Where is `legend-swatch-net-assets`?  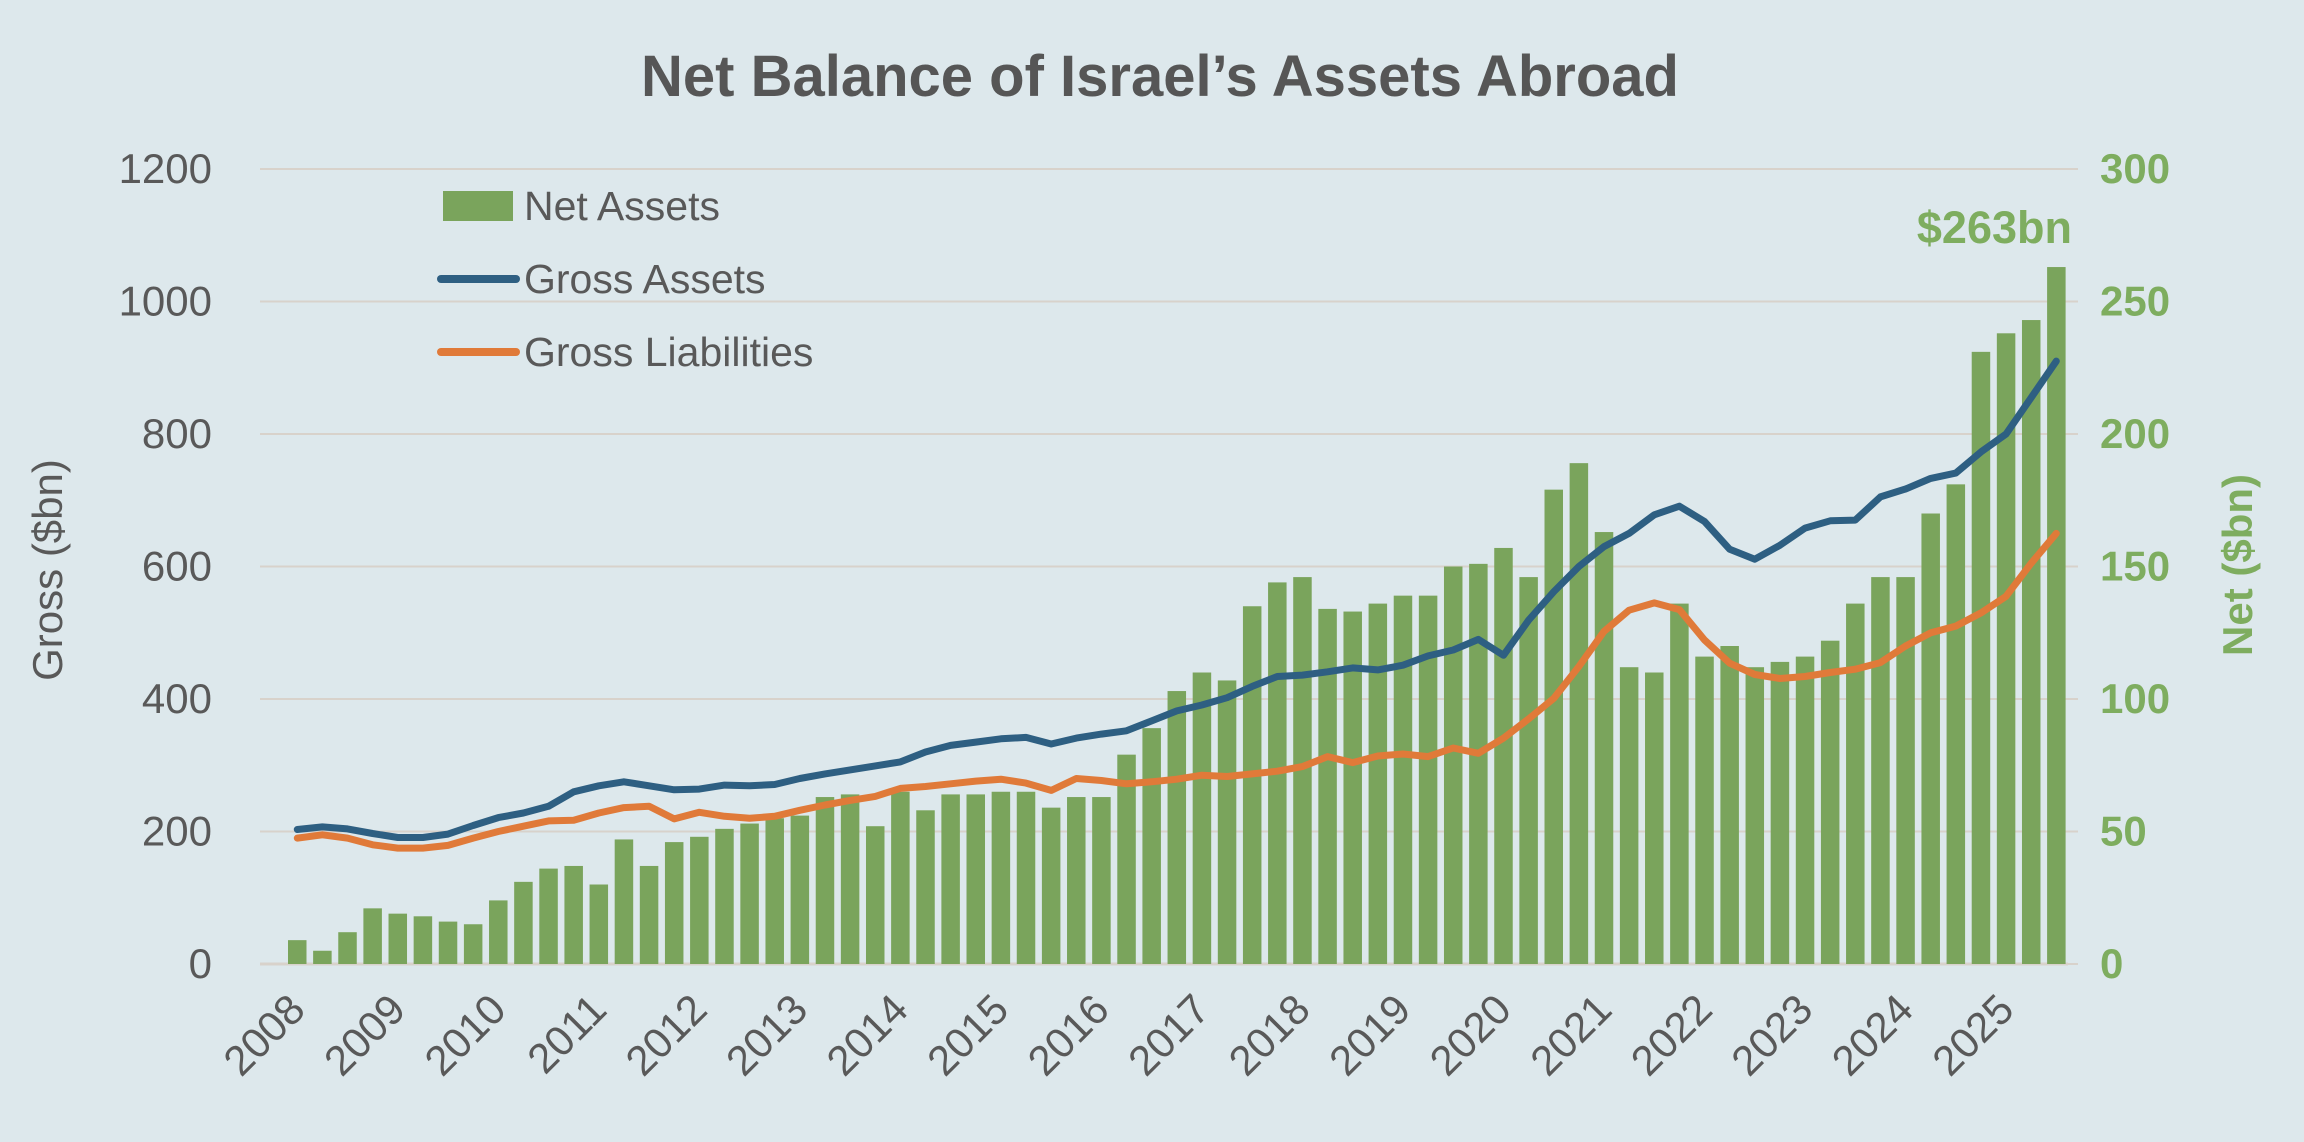
legend-swatch-net-assets is located at coordinates (478, 206).